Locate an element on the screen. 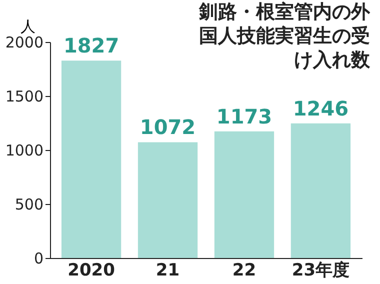 The width and height of the screenshot is (380, 284). chart-title: 釧路・根室管内の外国人技能実習生の受け入れ数 is located at coordinates (284, 36).